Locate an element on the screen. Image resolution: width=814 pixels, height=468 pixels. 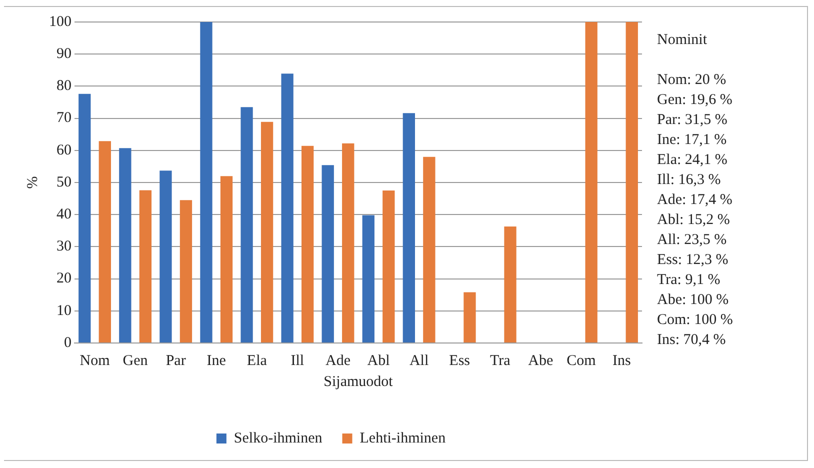
x-tick-label: Ins is located at coordinates (622, 360).